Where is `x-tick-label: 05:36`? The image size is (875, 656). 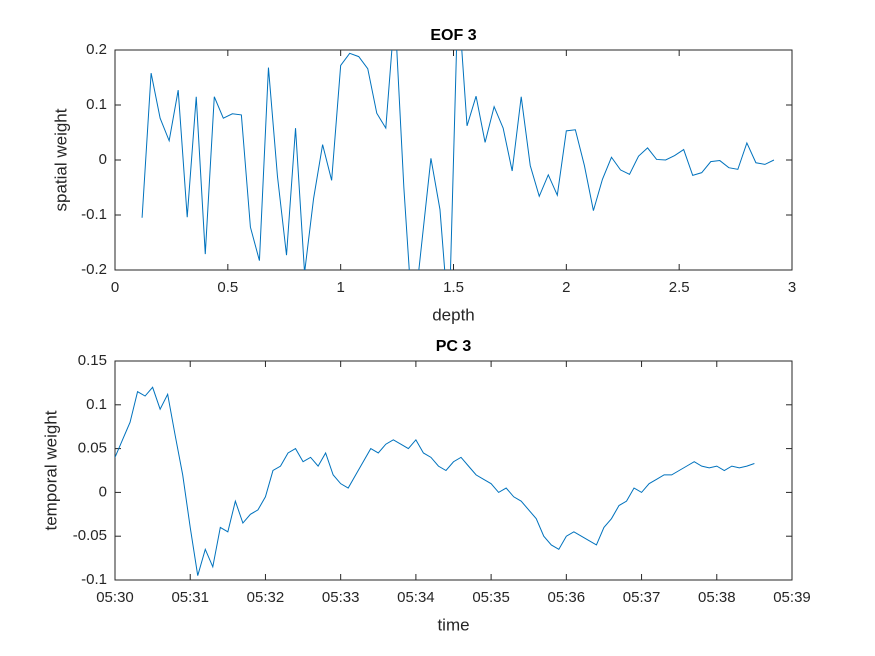 x-tick-label: 05:36 is located at coordinates (567, 597).